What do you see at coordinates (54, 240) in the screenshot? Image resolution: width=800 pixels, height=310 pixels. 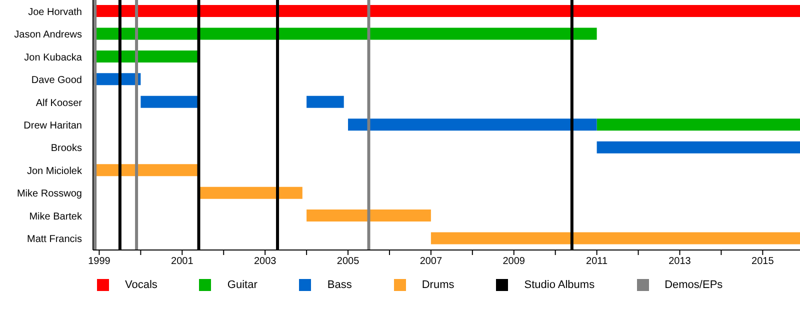 I see `y-tick-label: Matt Francis` at bounding box center [54, 240].